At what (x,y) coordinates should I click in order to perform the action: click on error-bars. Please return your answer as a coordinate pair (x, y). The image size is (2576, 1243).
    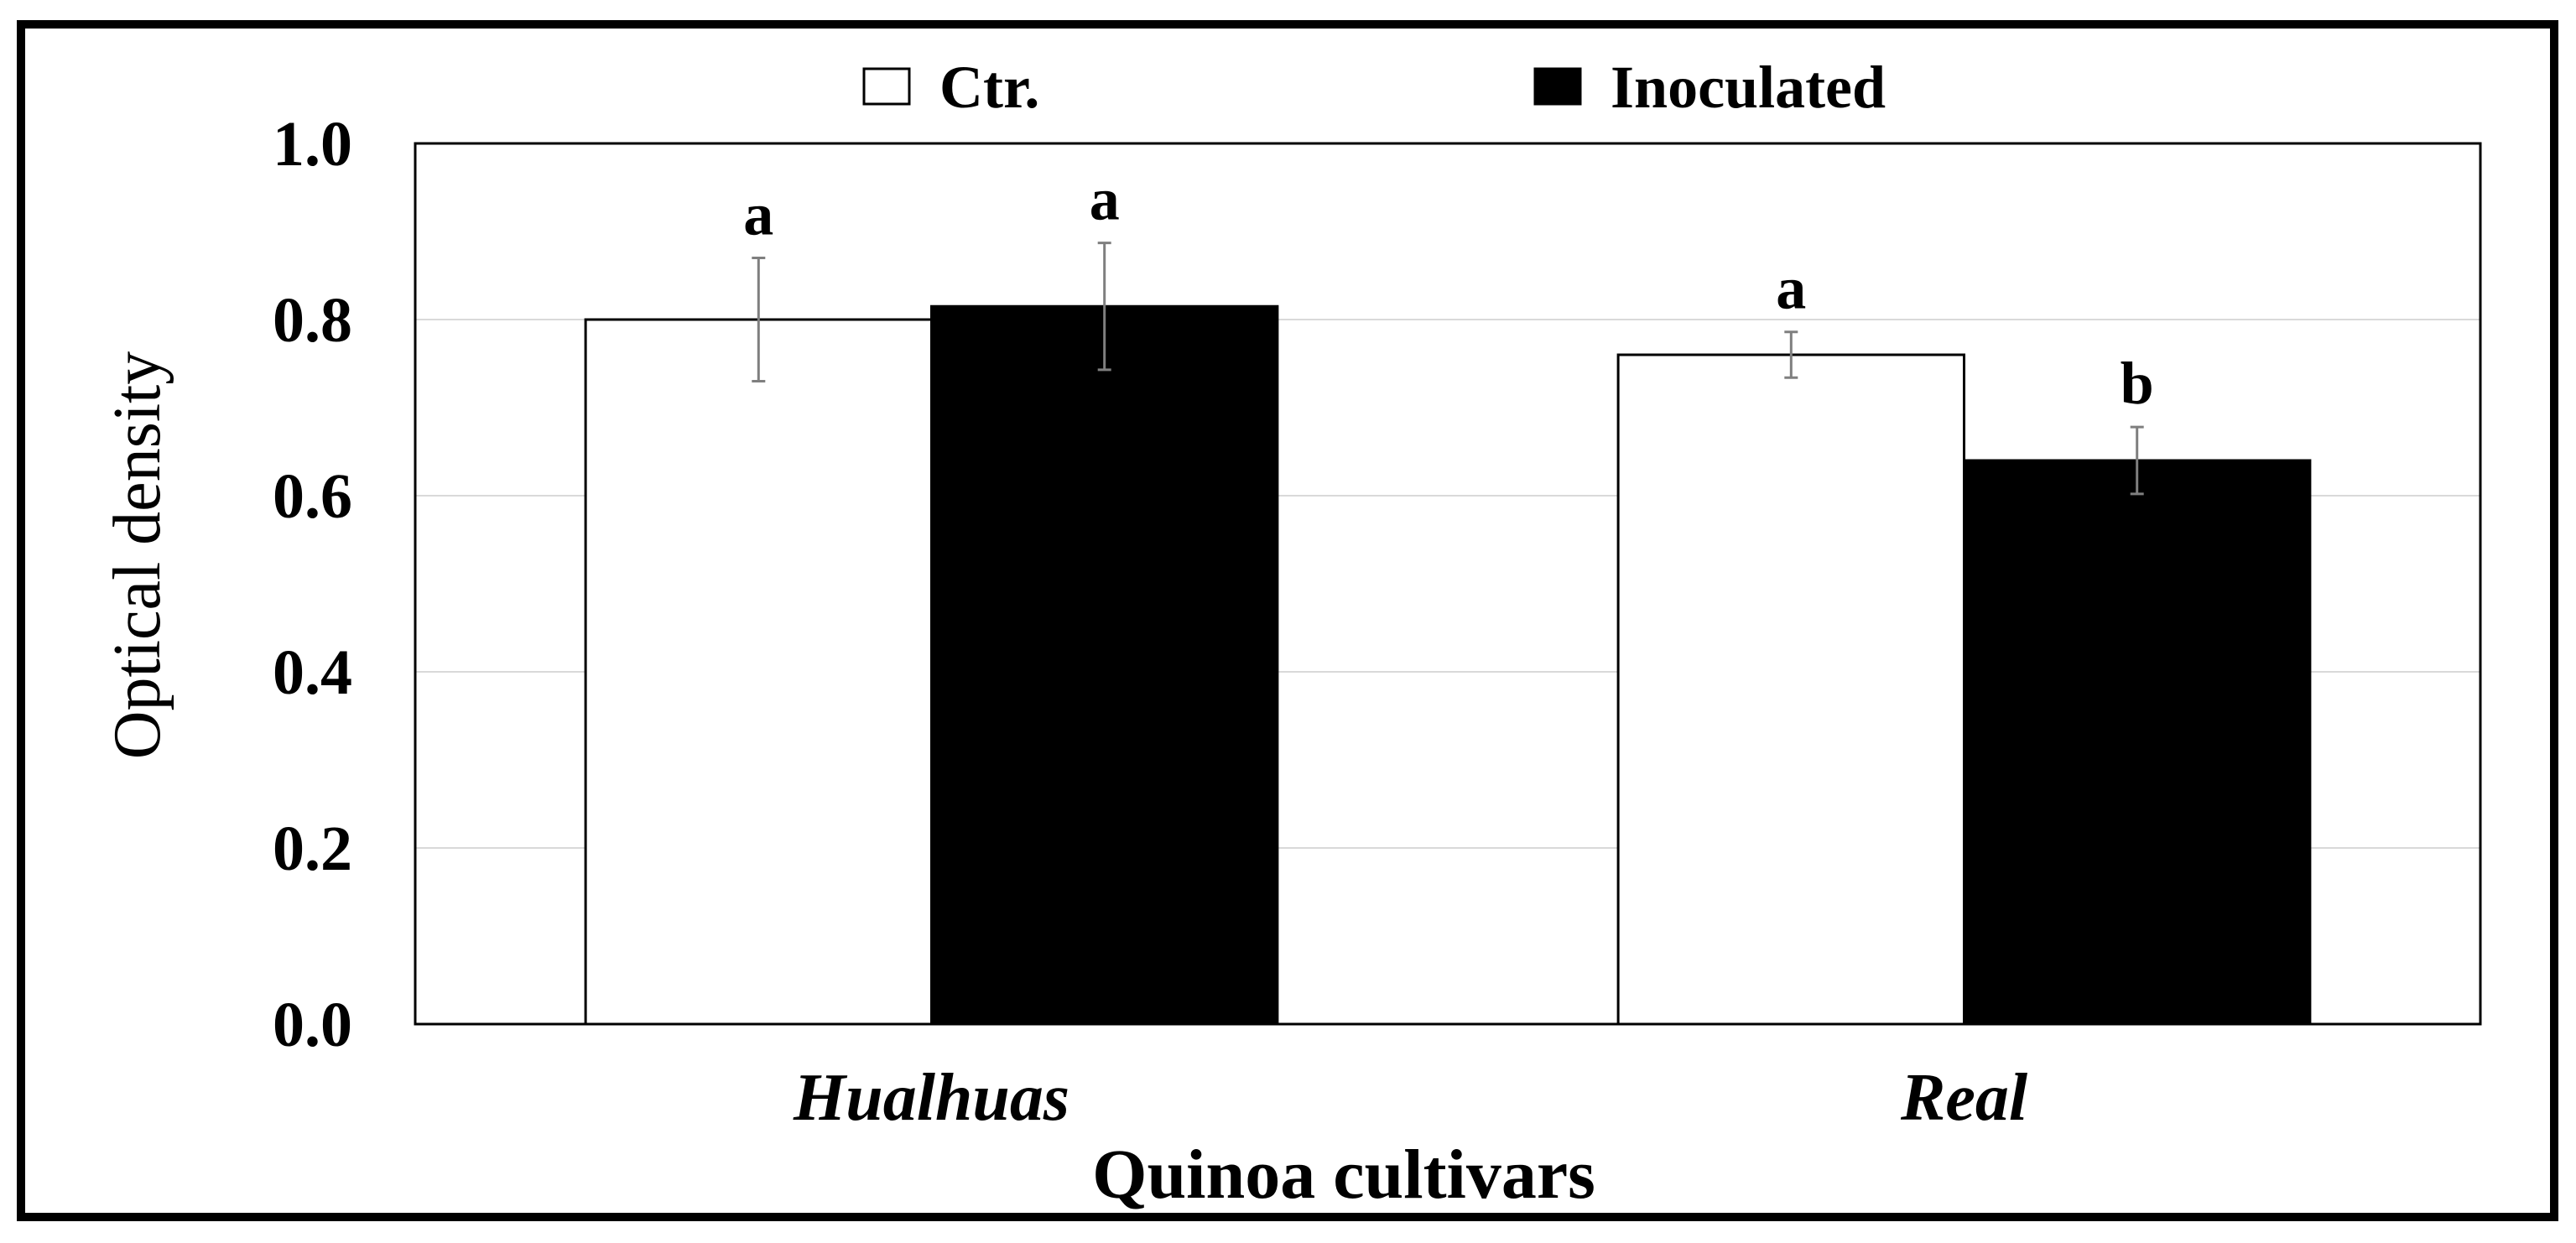
    Looking at the image, I should click on (1448, 369).